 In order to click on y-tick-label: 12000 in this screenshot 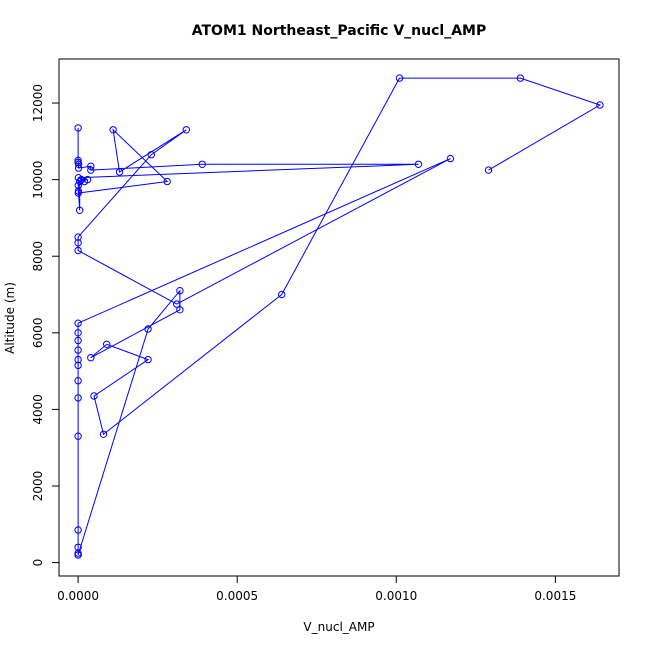, I will do `click(38, 103)`.